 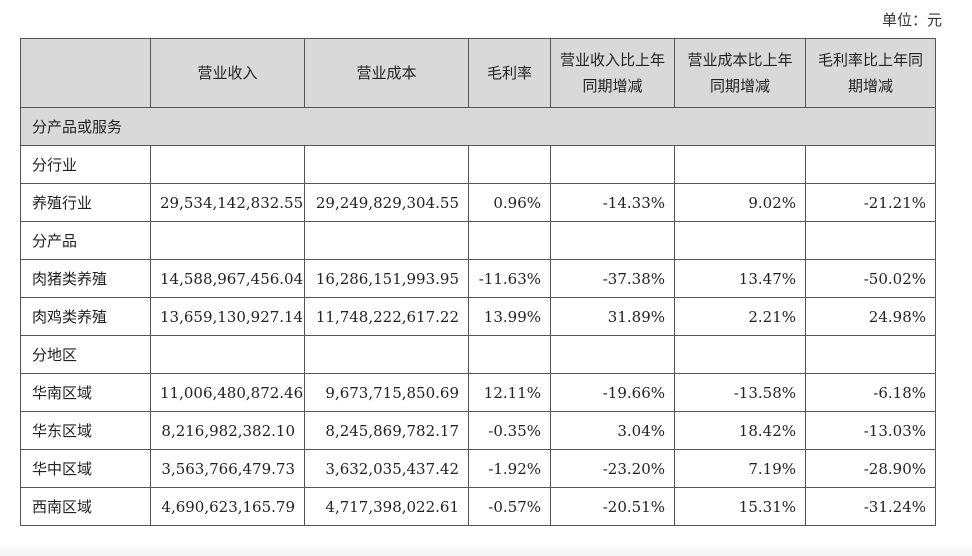 I want to click on table-cell: 0.96%, so click(x=509, y=202).